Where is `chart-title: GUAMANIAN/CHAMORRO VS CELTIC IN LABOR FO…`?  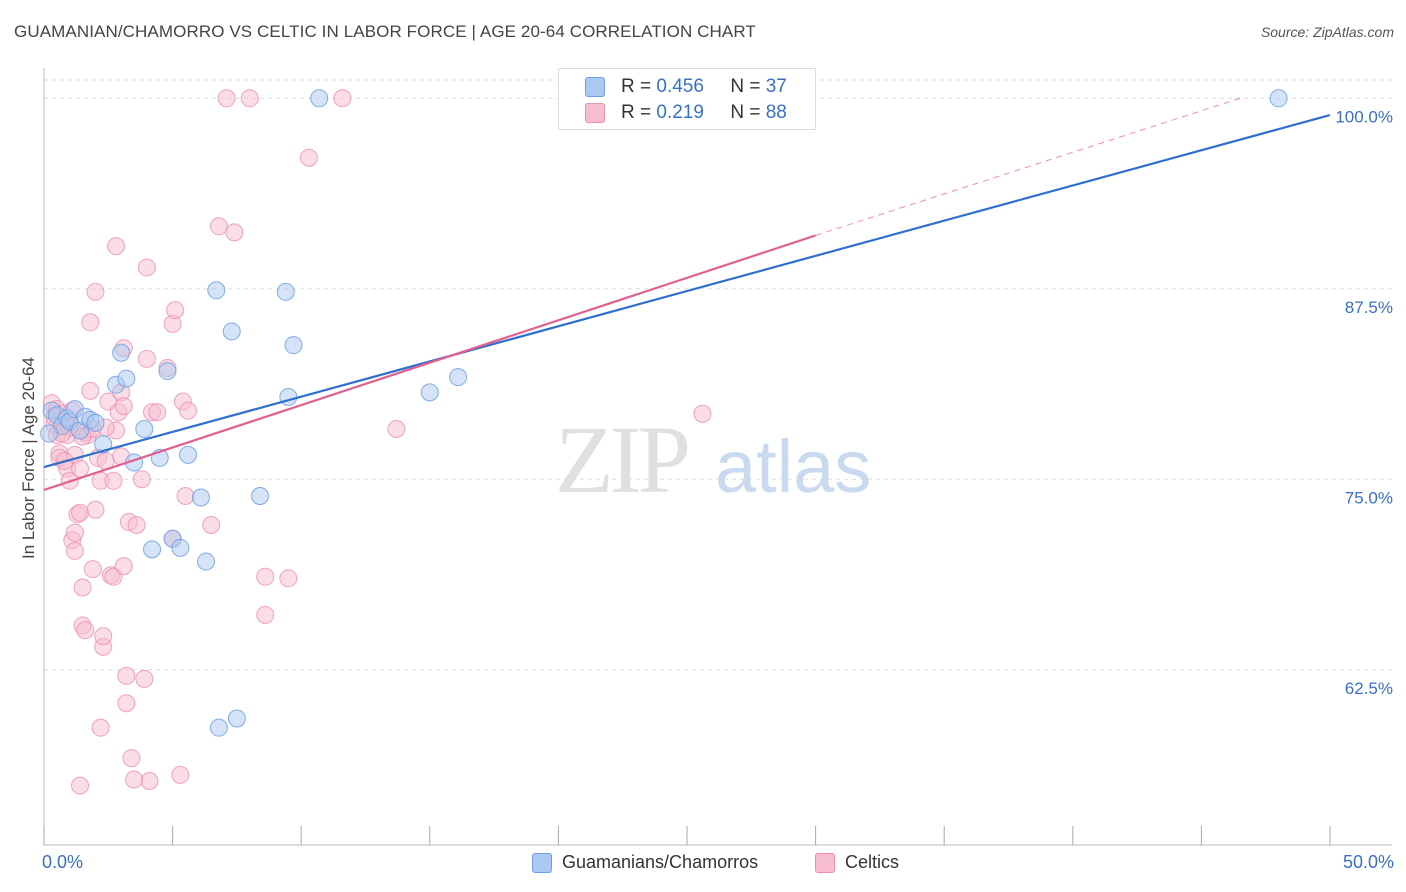 chart-title: GUAMANIAN/CHAMORRO VS CELTIC IN LABOR FO… is located at coordinates (385, 31).